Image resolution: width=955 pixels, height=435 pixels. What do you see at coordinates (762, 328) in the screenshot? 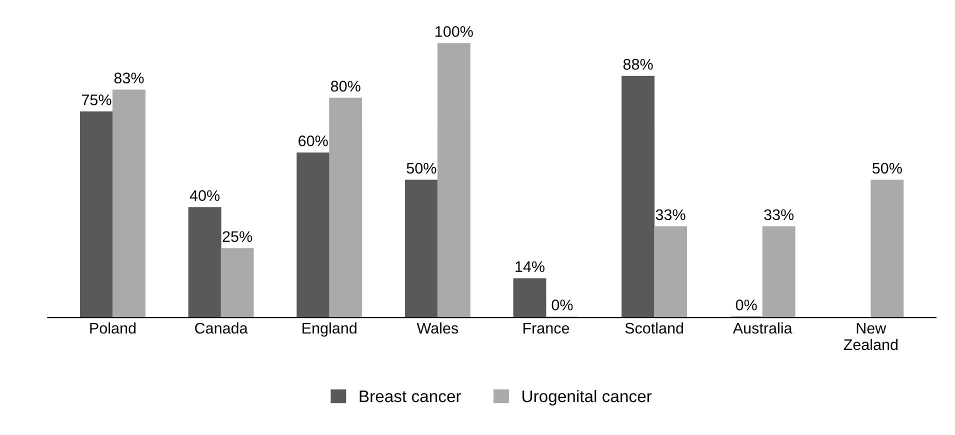
I see `x-tick-label: Australia` at bounding box center [762, 328].